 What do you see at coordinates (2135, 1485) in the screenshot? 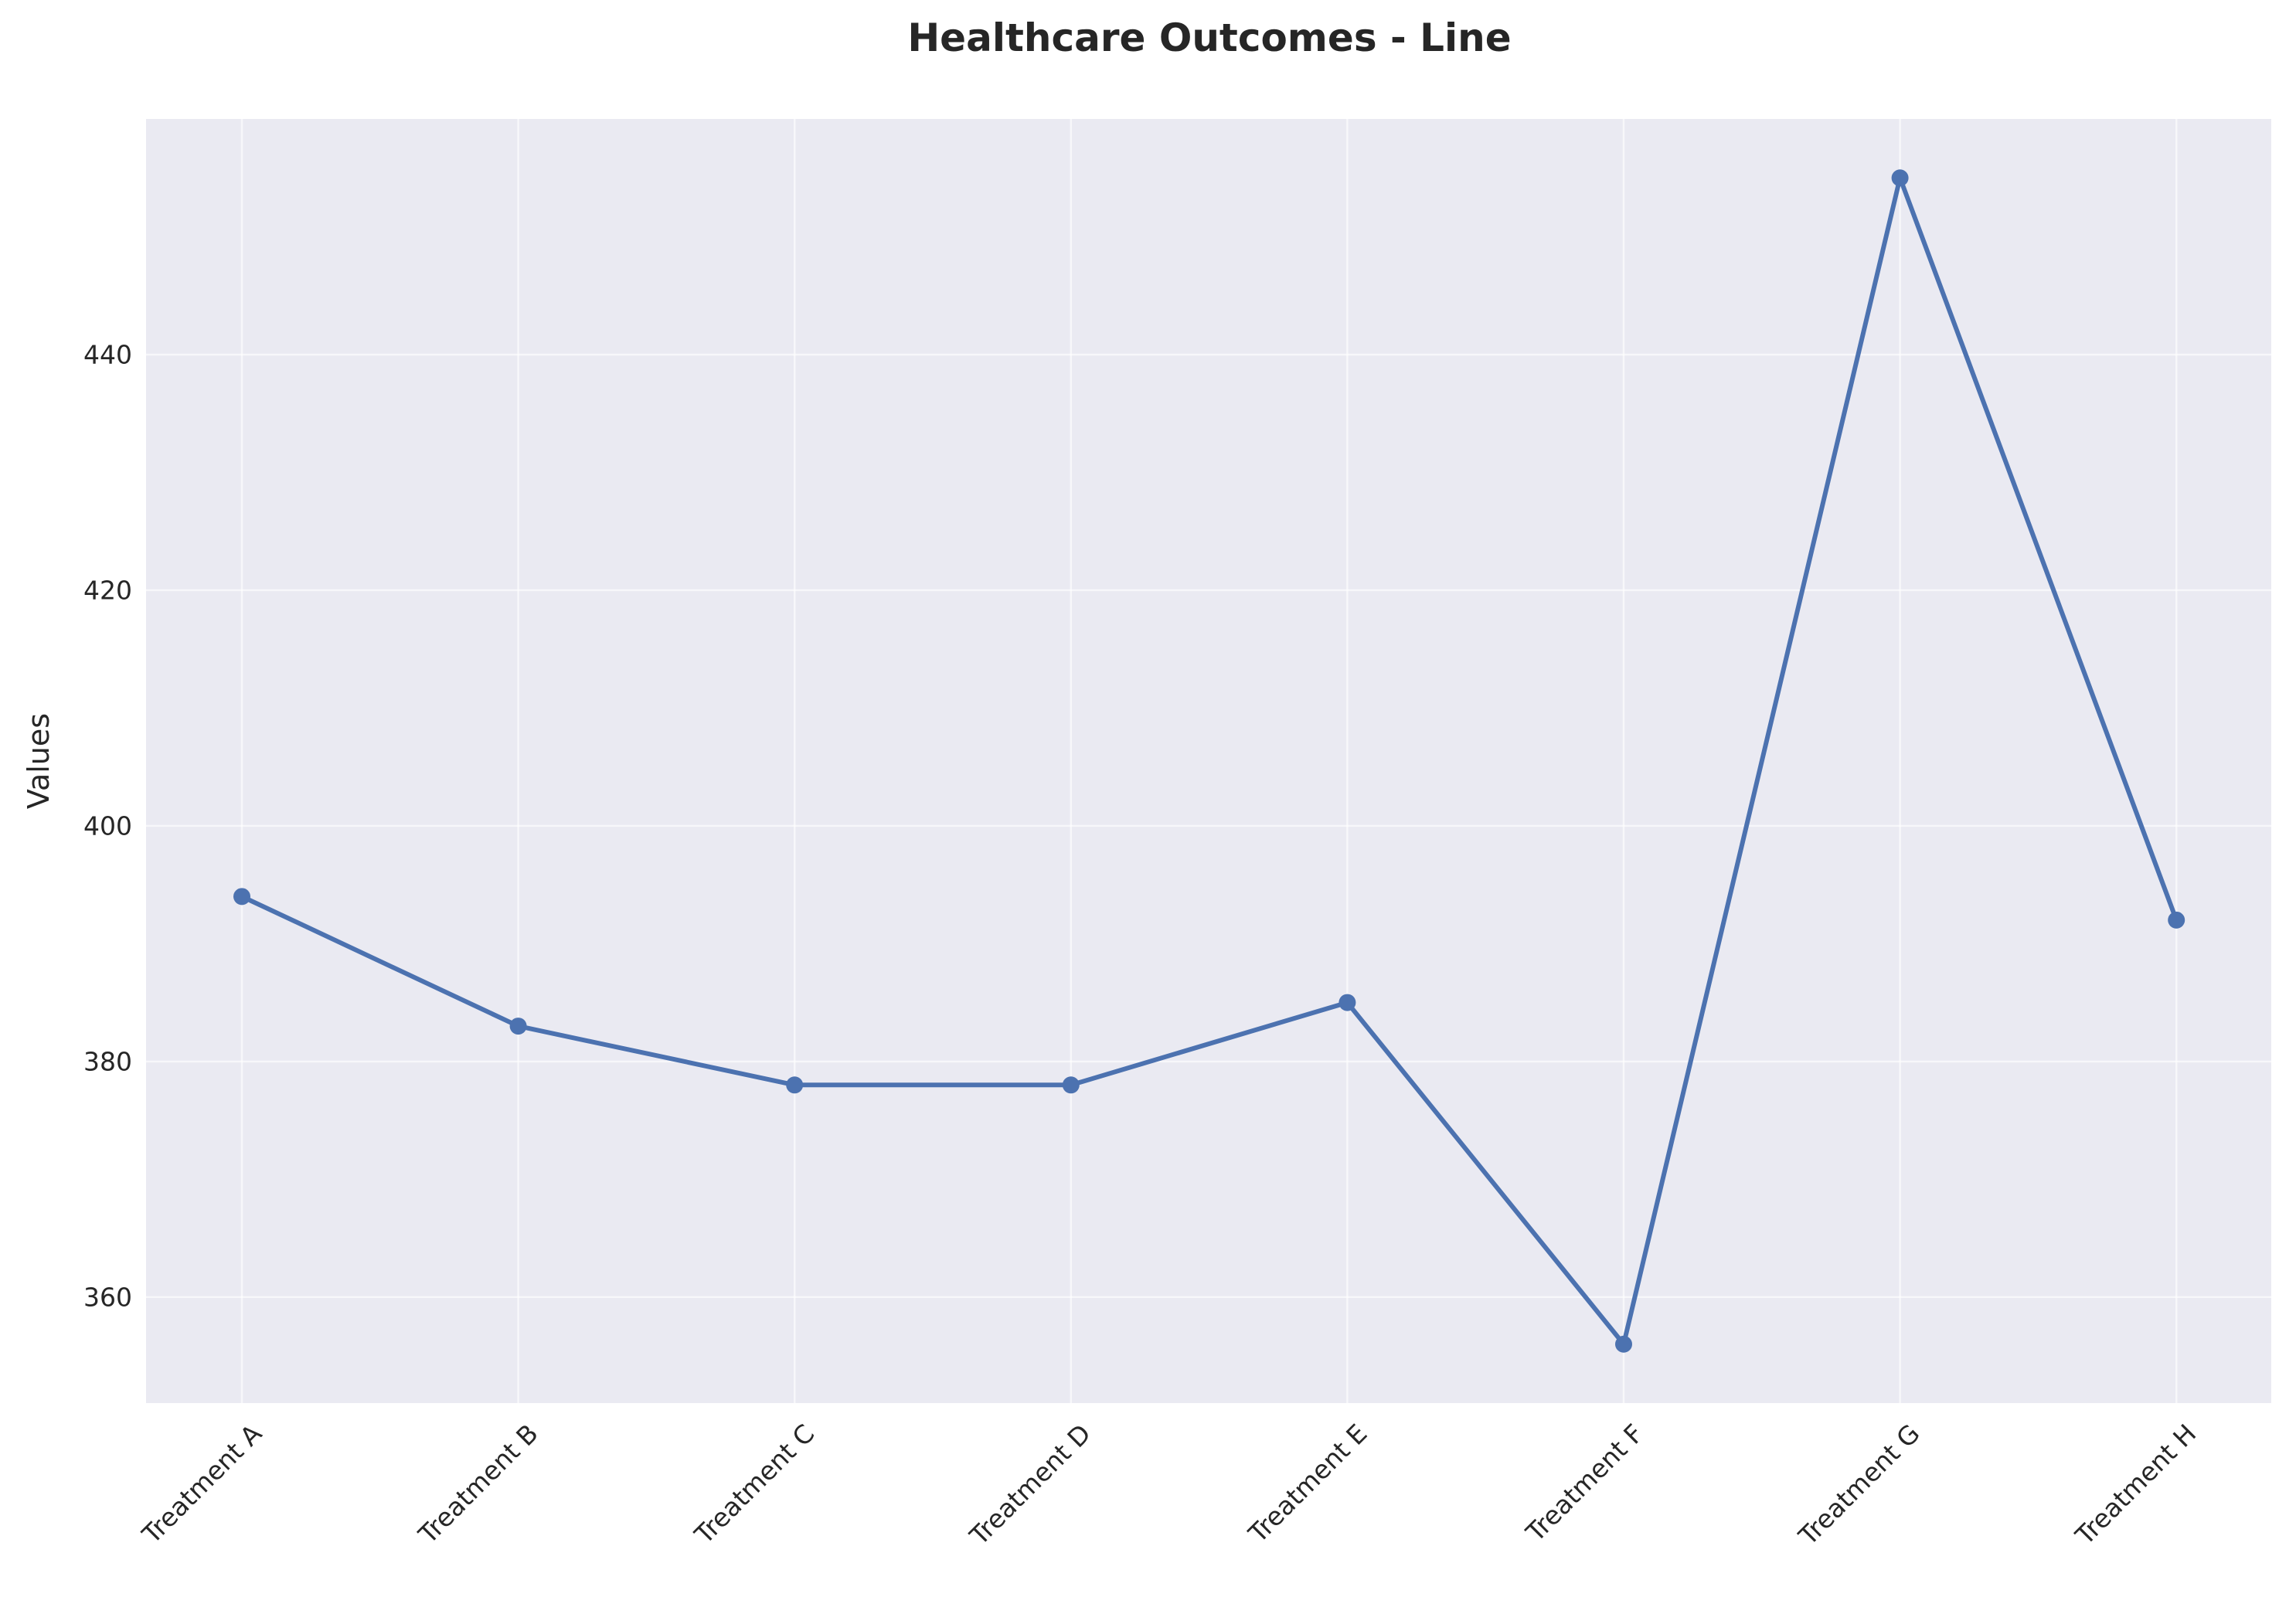
I see `x-tick-label: Treatment H` at bounding box center [2135, 1485].